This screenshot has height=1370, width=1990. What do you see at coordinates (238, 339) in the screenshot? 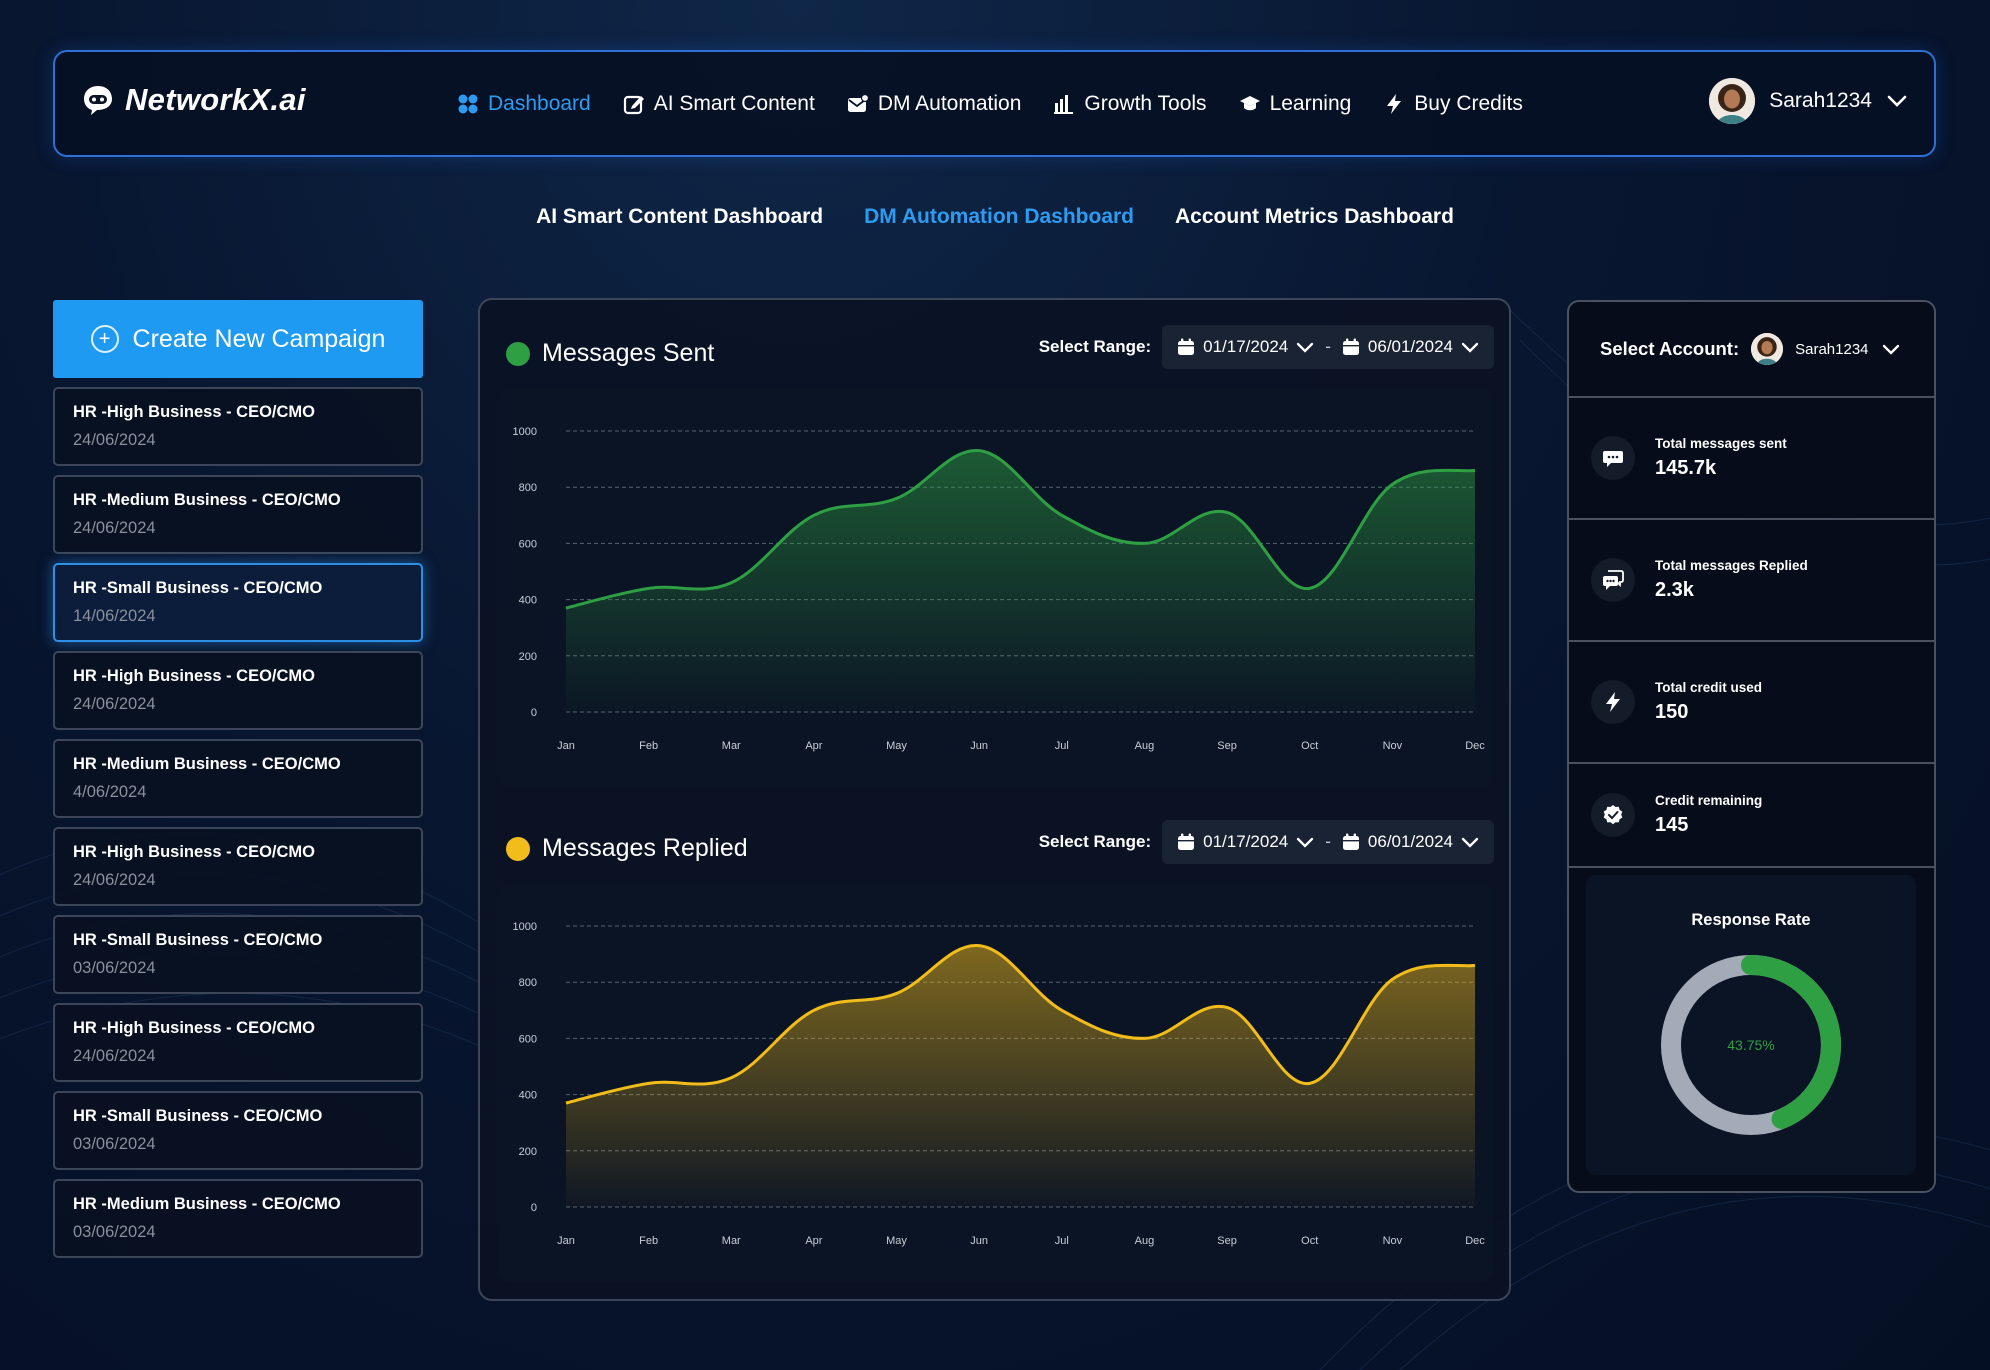
I see `create-campaign-button: + Create New Campaign` at bounding box center [238, 339].